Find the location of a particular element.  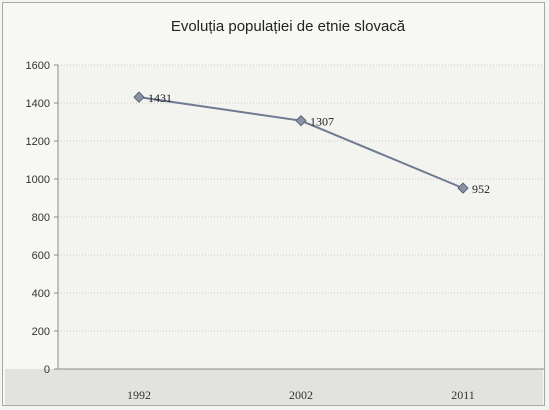

y-axis-ticks: 0 200 400 600 800 1000 1200 1400 1600 is located at coordinates (42, 218).